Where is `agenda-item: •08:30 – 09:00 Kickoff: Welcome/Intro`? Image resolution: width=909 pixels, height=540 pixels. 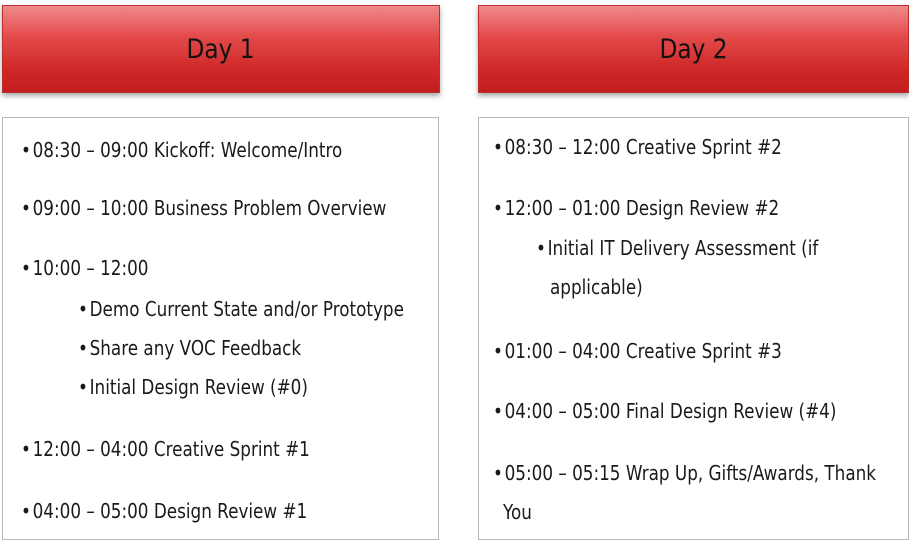 agenda-item: •08:30 – 09:00 Kickoff: Welcome/Intro is located at coordinates (182, 150).